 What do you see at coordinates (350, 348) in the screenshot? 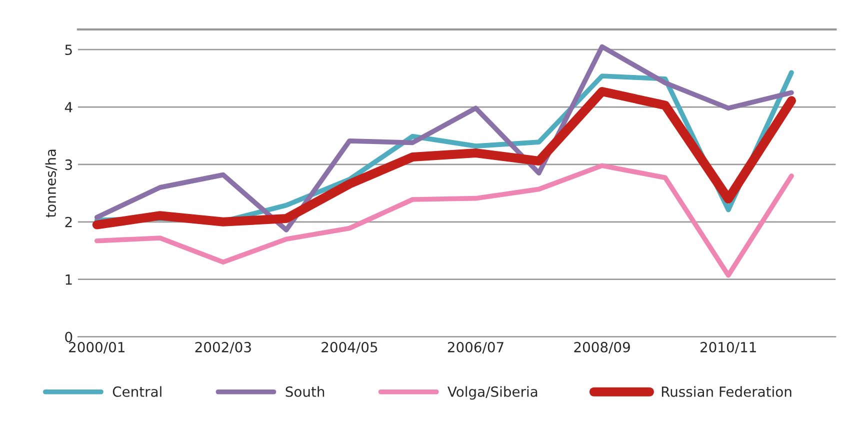
I see `x-tick-label: 2004/05` at bounding box center [350, 348].